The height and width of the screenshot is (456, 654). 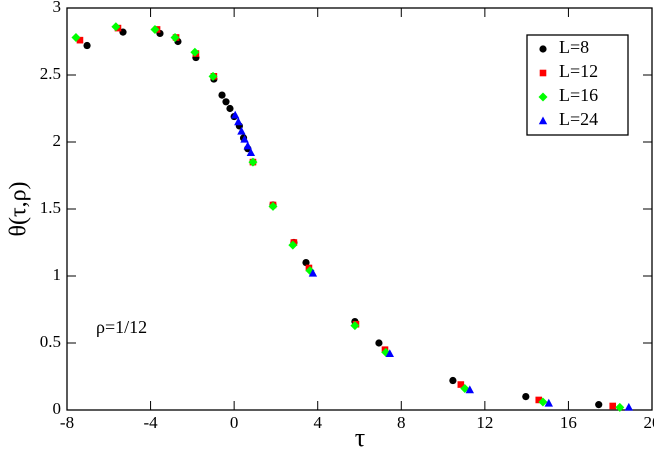 I want to click on y-axis-label: θ(τ,ρ), so click(x=19, y=208).